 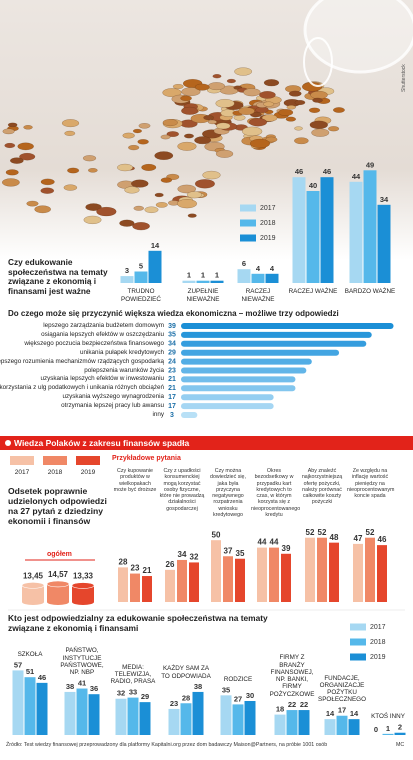 What do you see at coordinates (88, 460) in the screenshot?
I see `legend-swatch` at bounding box center [88, 460].